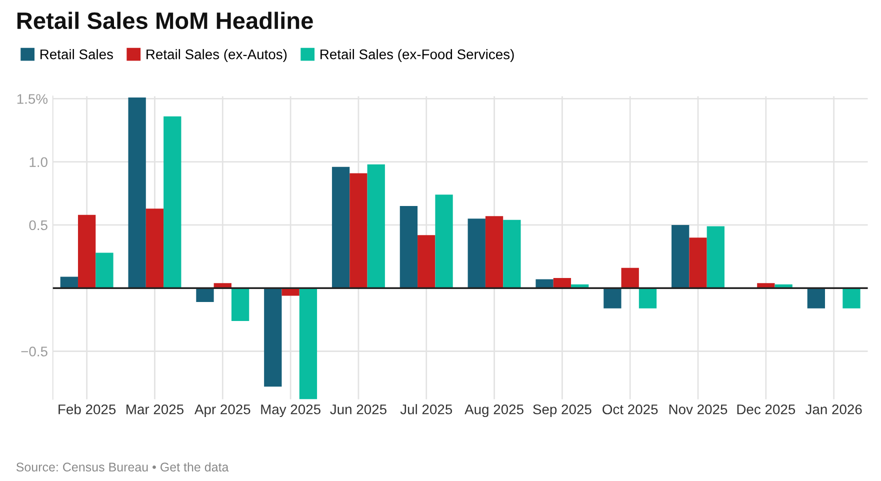 The height and width of the screenshot is (481, 881). I want to click on x-tick-label: Jul 2025, so click(426, 409).